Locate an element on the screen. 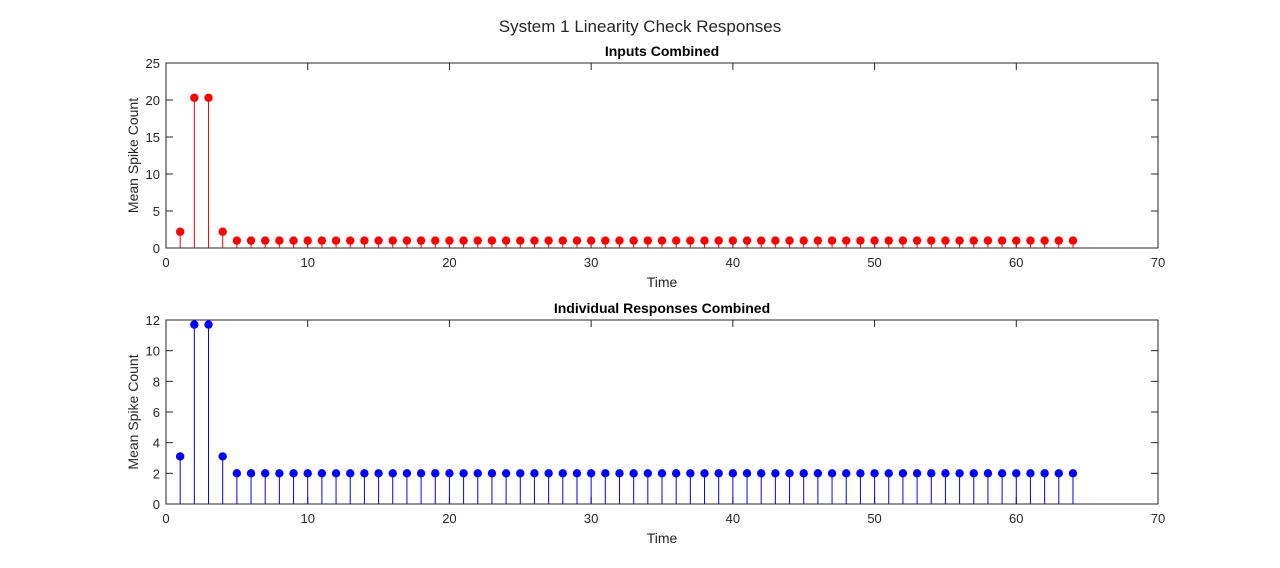 The height and width of the screenshot is (568, 1280). plot2-y-tick-label: 10 is located at coordinates (153, 351).